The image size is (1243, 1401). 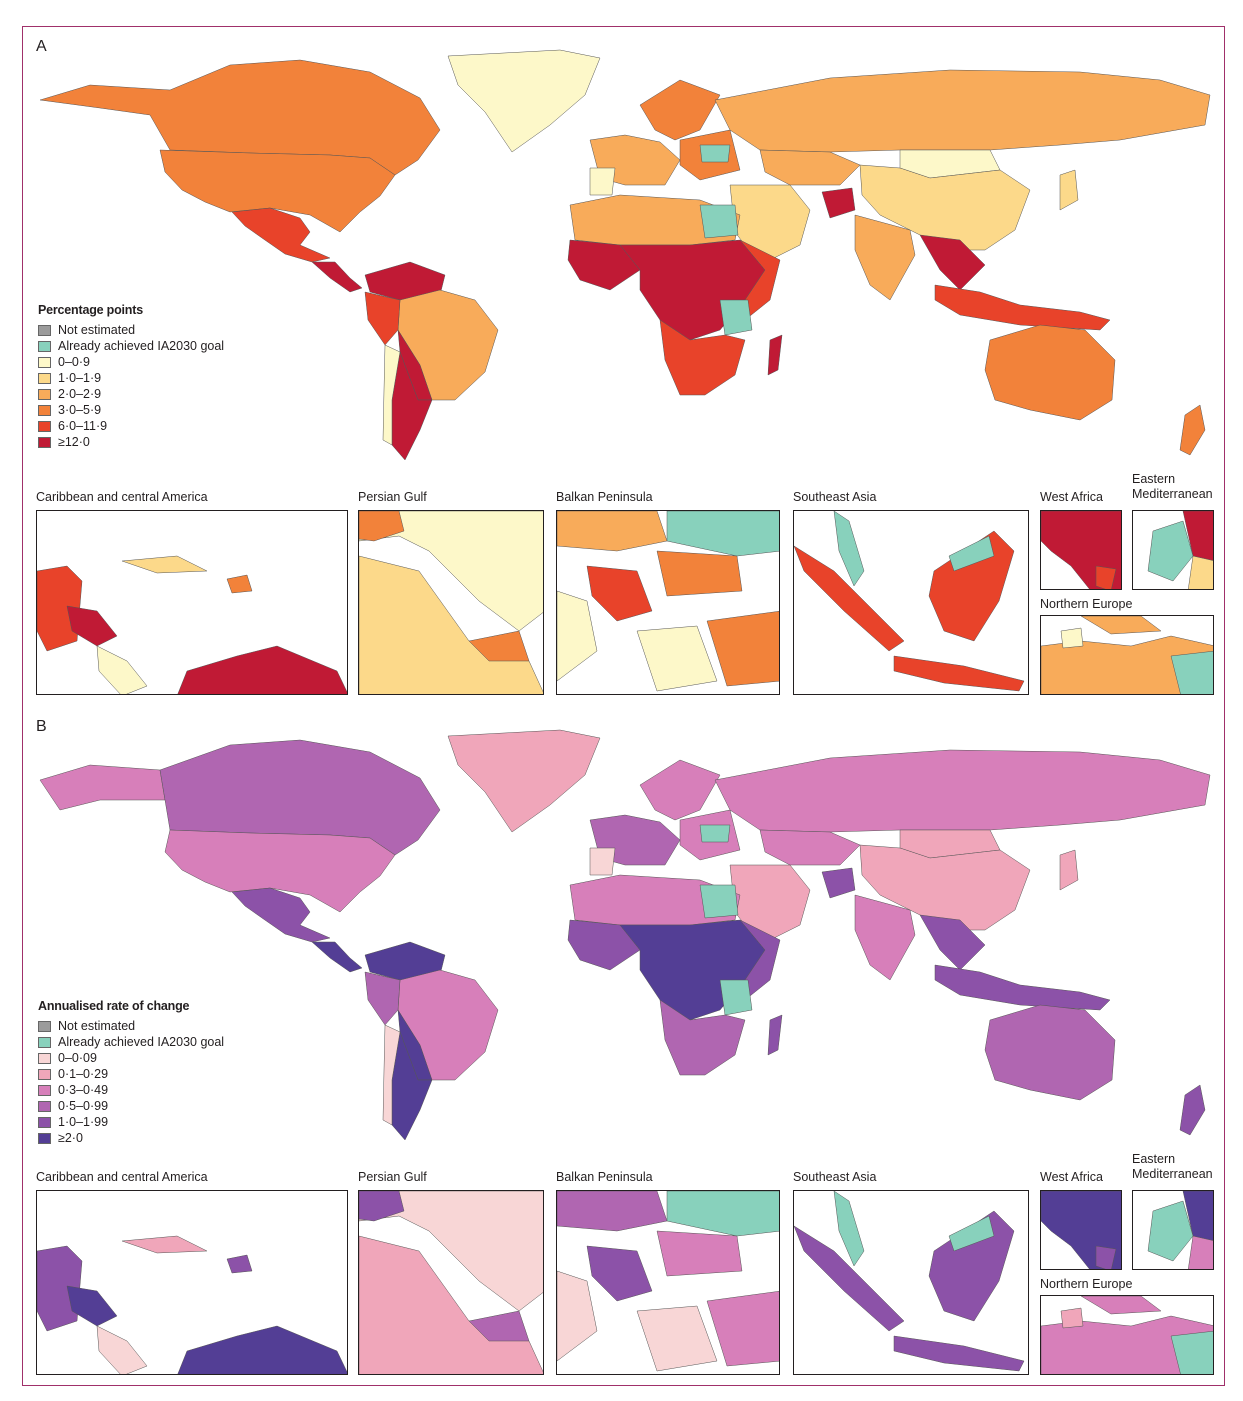 I want to click on inset-label-caribbean: Caribbean and central America, so click(x=122, y=1177).